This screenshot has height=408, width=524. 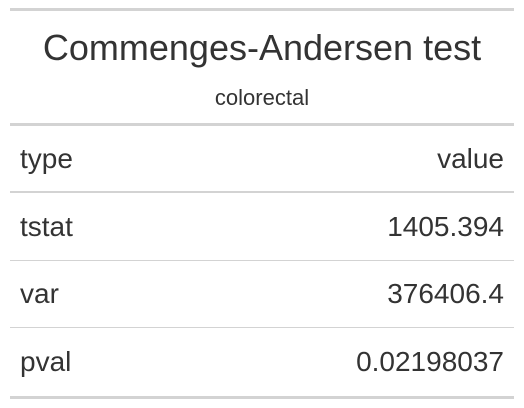 I want to click on row-value-cell: 0.02198037, so click(x=430, y=361).